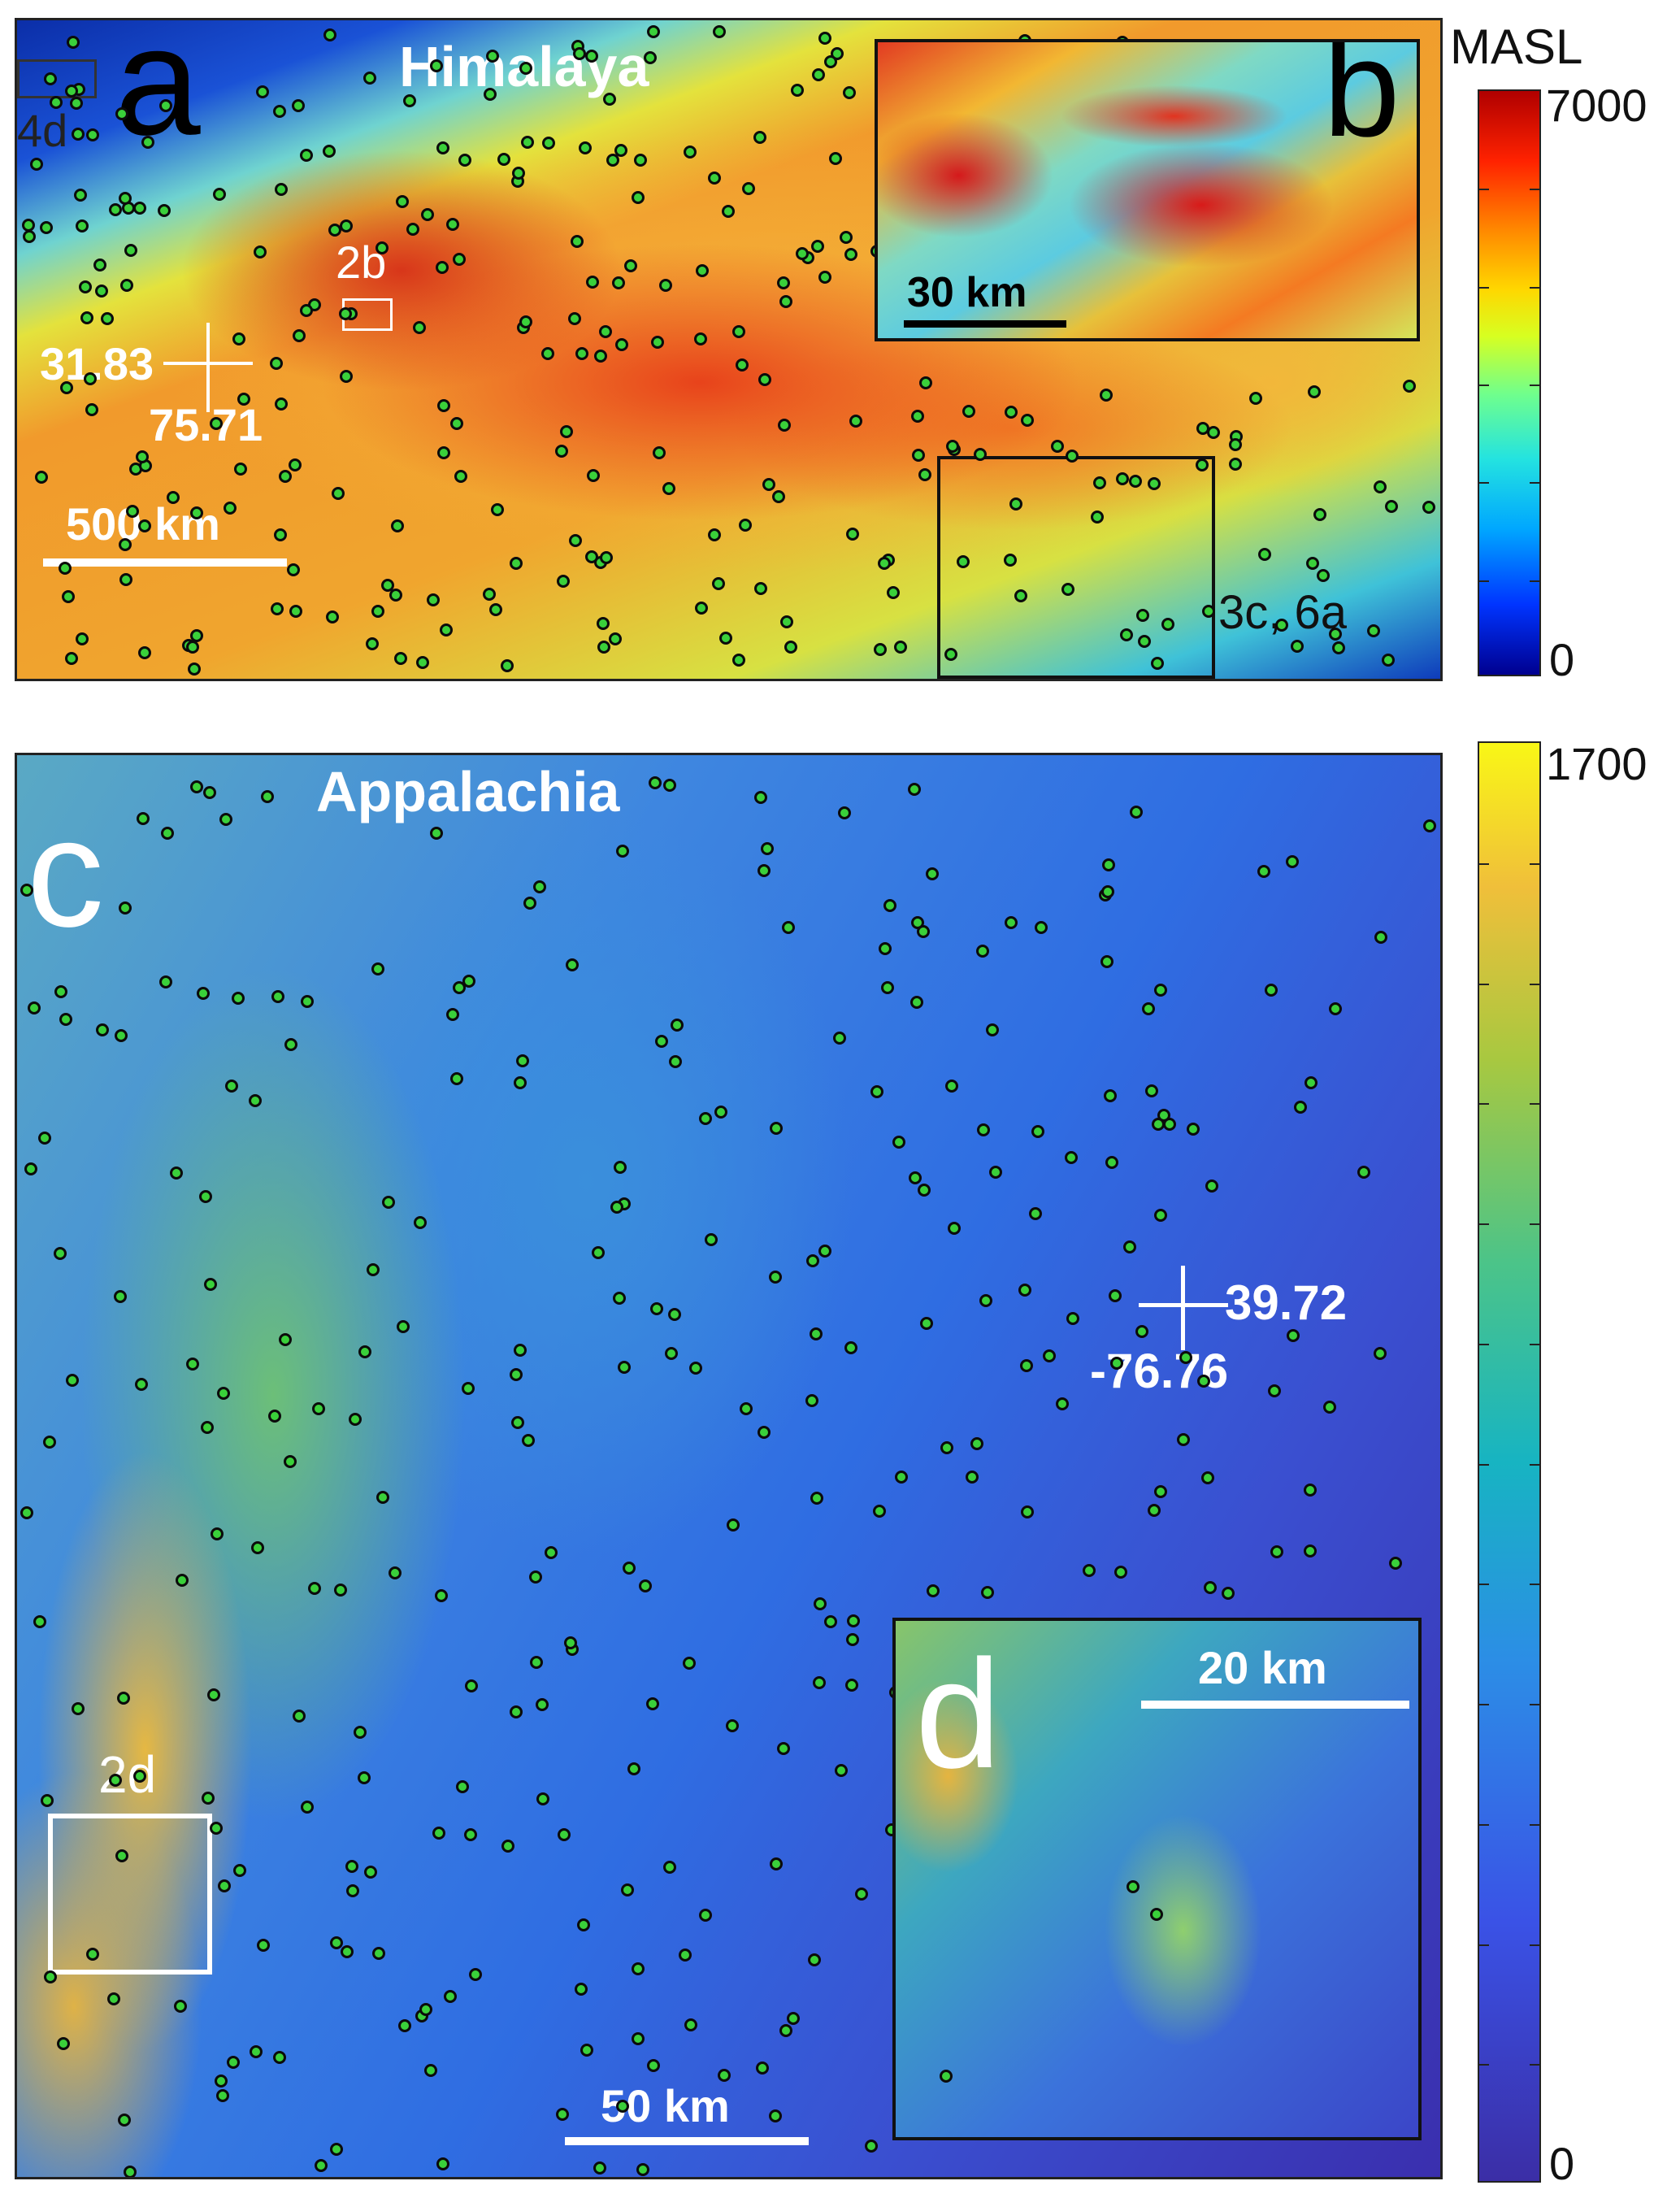 Image resolution: width=1680 pixels, height=2194 pixels. Describe the element at coordinates (65, 873) in the screenshot. I see `panel-letter-c: c` at that location.